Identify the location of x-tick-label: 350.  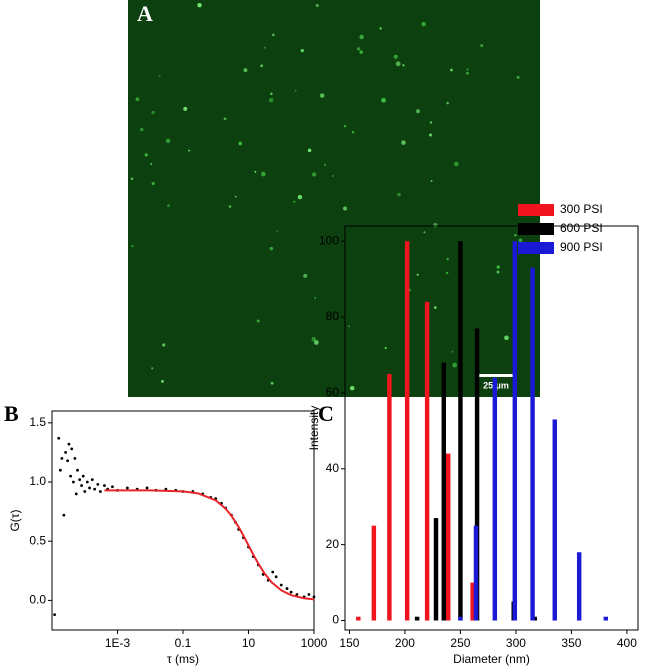
(571, 643).